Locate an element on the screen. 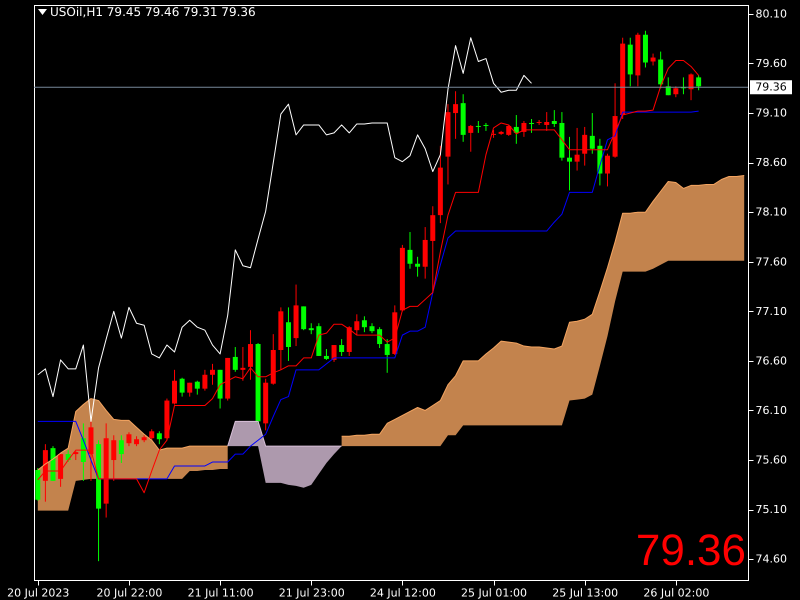 The height and width of the screenshot is (600, 800). x-tick-label: 20 Jul 22:00 is located at coordinates (129, 593).